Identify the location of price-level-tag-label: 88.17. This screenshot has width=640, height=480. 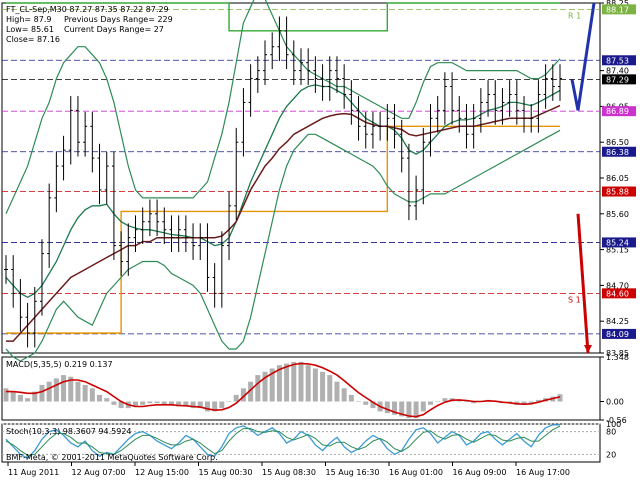
(617, 9).